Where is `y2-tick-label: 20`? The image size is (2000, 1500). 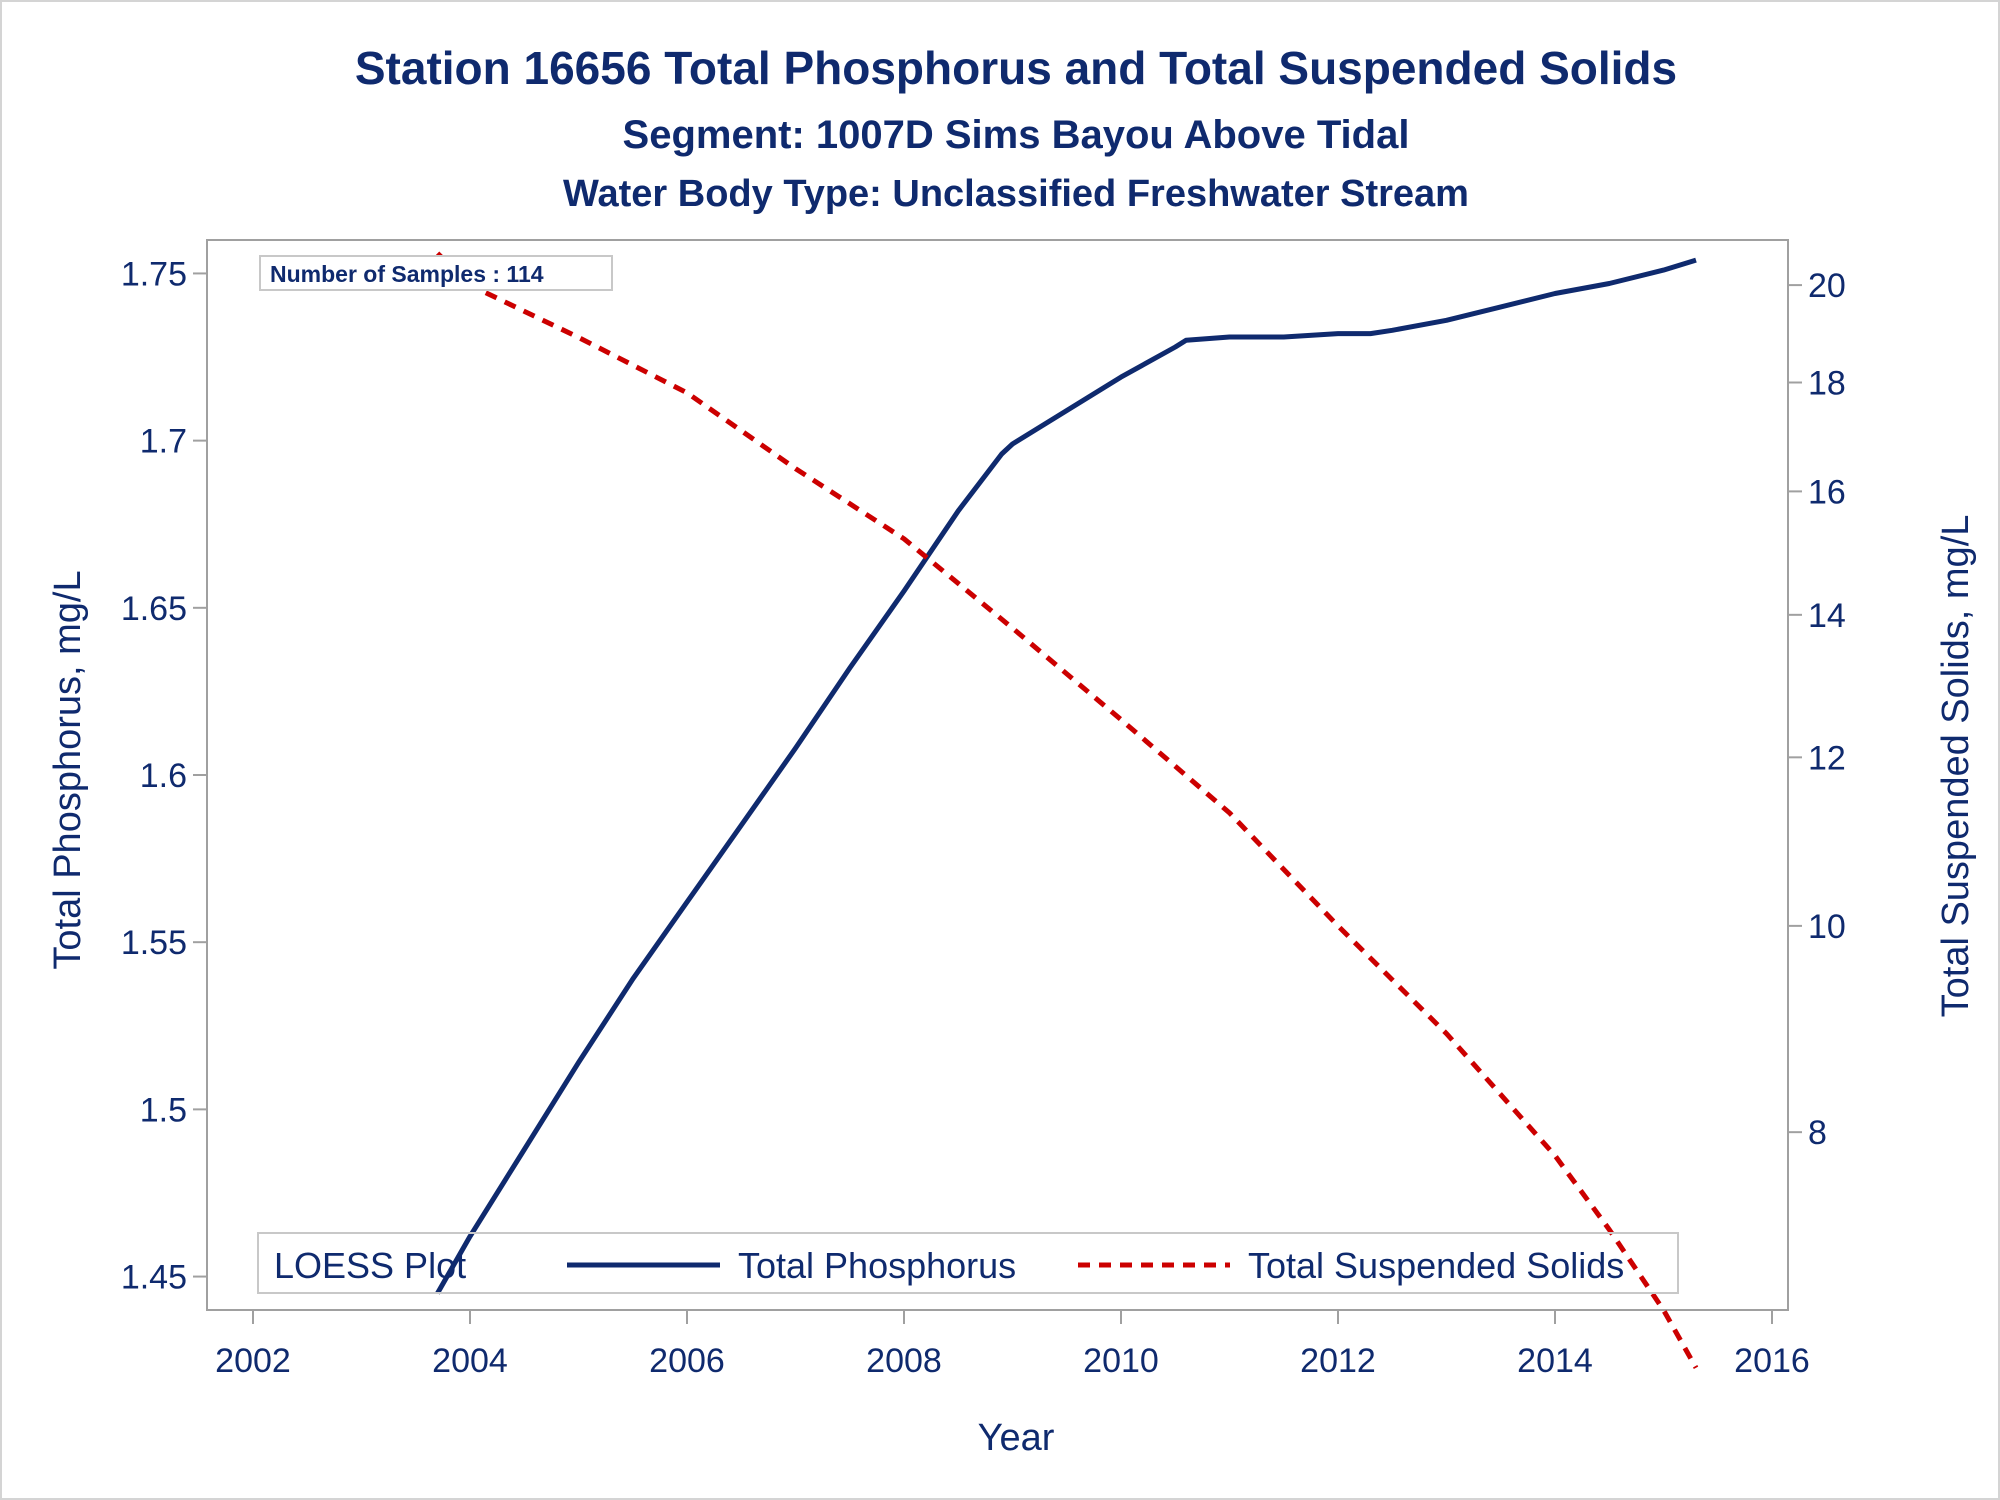 y2-tick-label: 20 is located at coordinates (1827, 286).